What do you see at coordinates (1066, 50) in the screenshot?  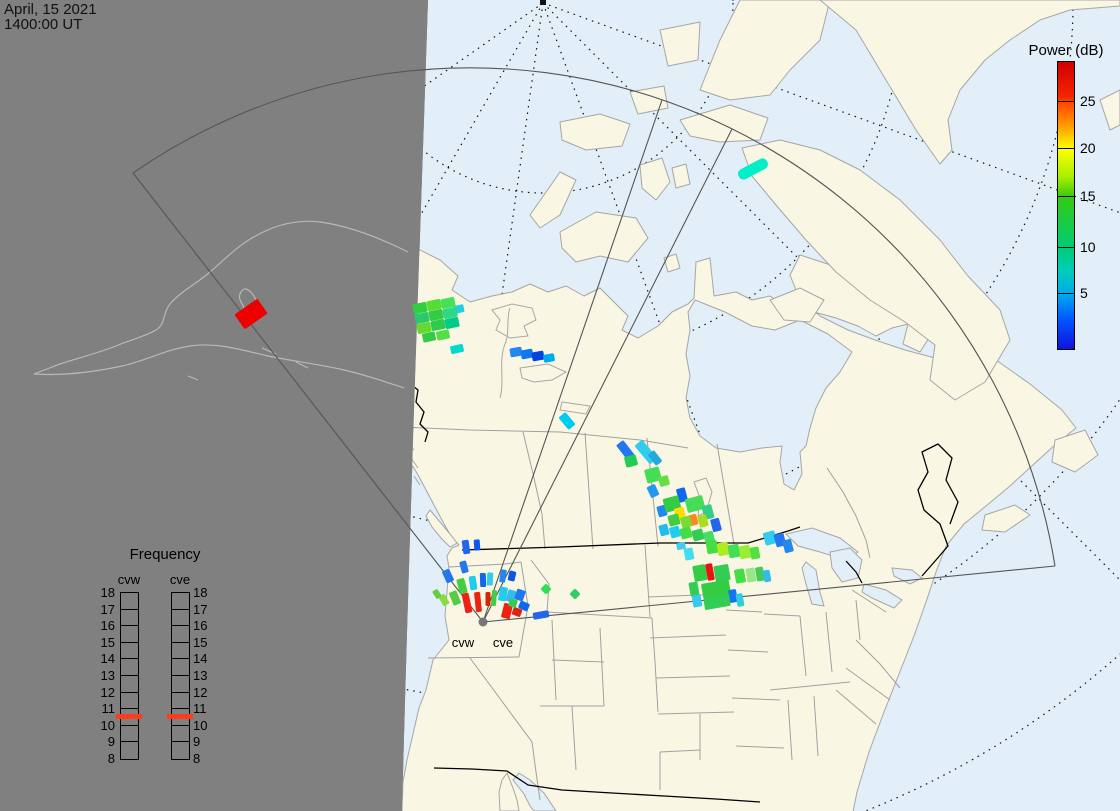 I see `power-colorbar-title: Power (dB)` at bounding box center [1066, 50].